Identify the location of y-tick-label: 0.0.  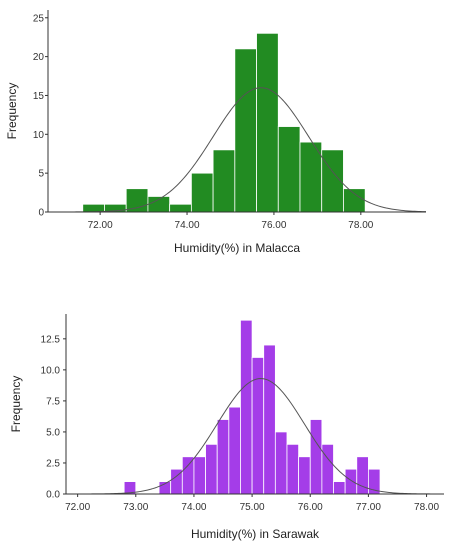
(53, 495).